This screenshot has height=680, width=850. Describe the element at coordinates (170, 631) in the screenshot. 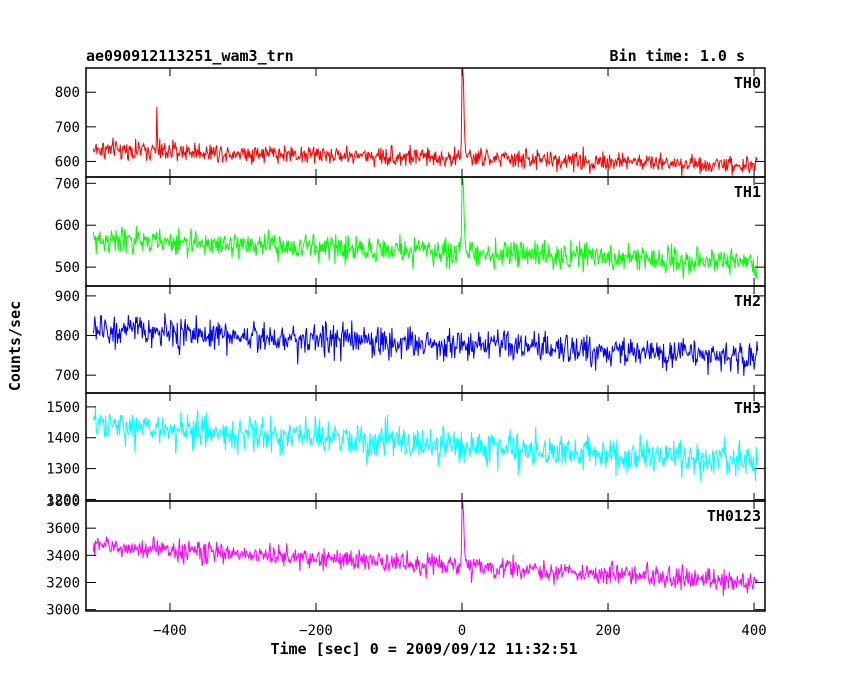

I see `x-tick-label: −400` at that location.